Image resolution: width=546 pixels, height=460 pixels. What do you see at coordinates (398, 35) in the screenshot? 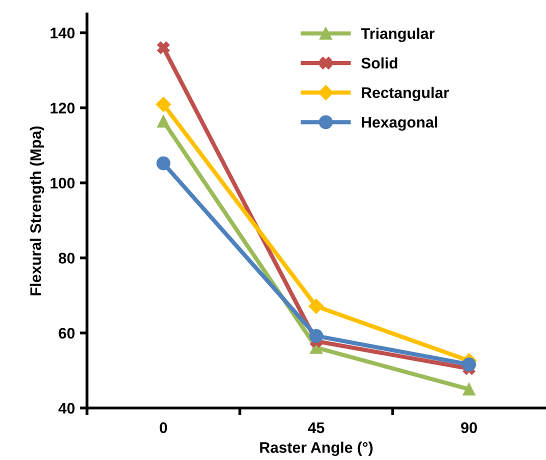
I see `legend-label: Triangular` at bounding box center [398, 35].